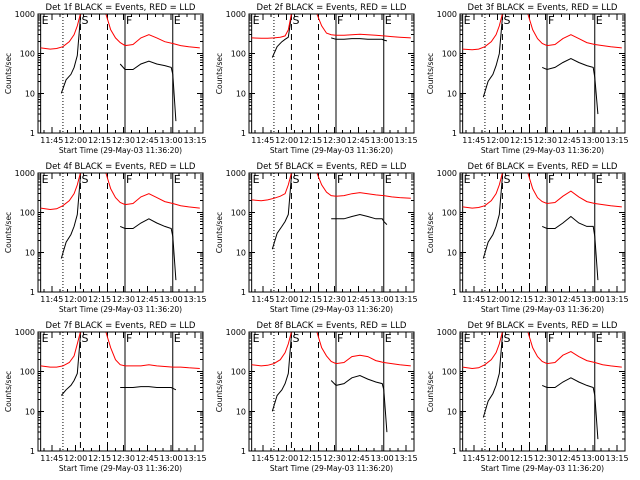 The height and width of the screenshot is (480, 640). Describe the element at coordinates (121, 8) in the screenshot. I see `plot-title: Det 1f BLACK = Events, RED = LLD` at that location.